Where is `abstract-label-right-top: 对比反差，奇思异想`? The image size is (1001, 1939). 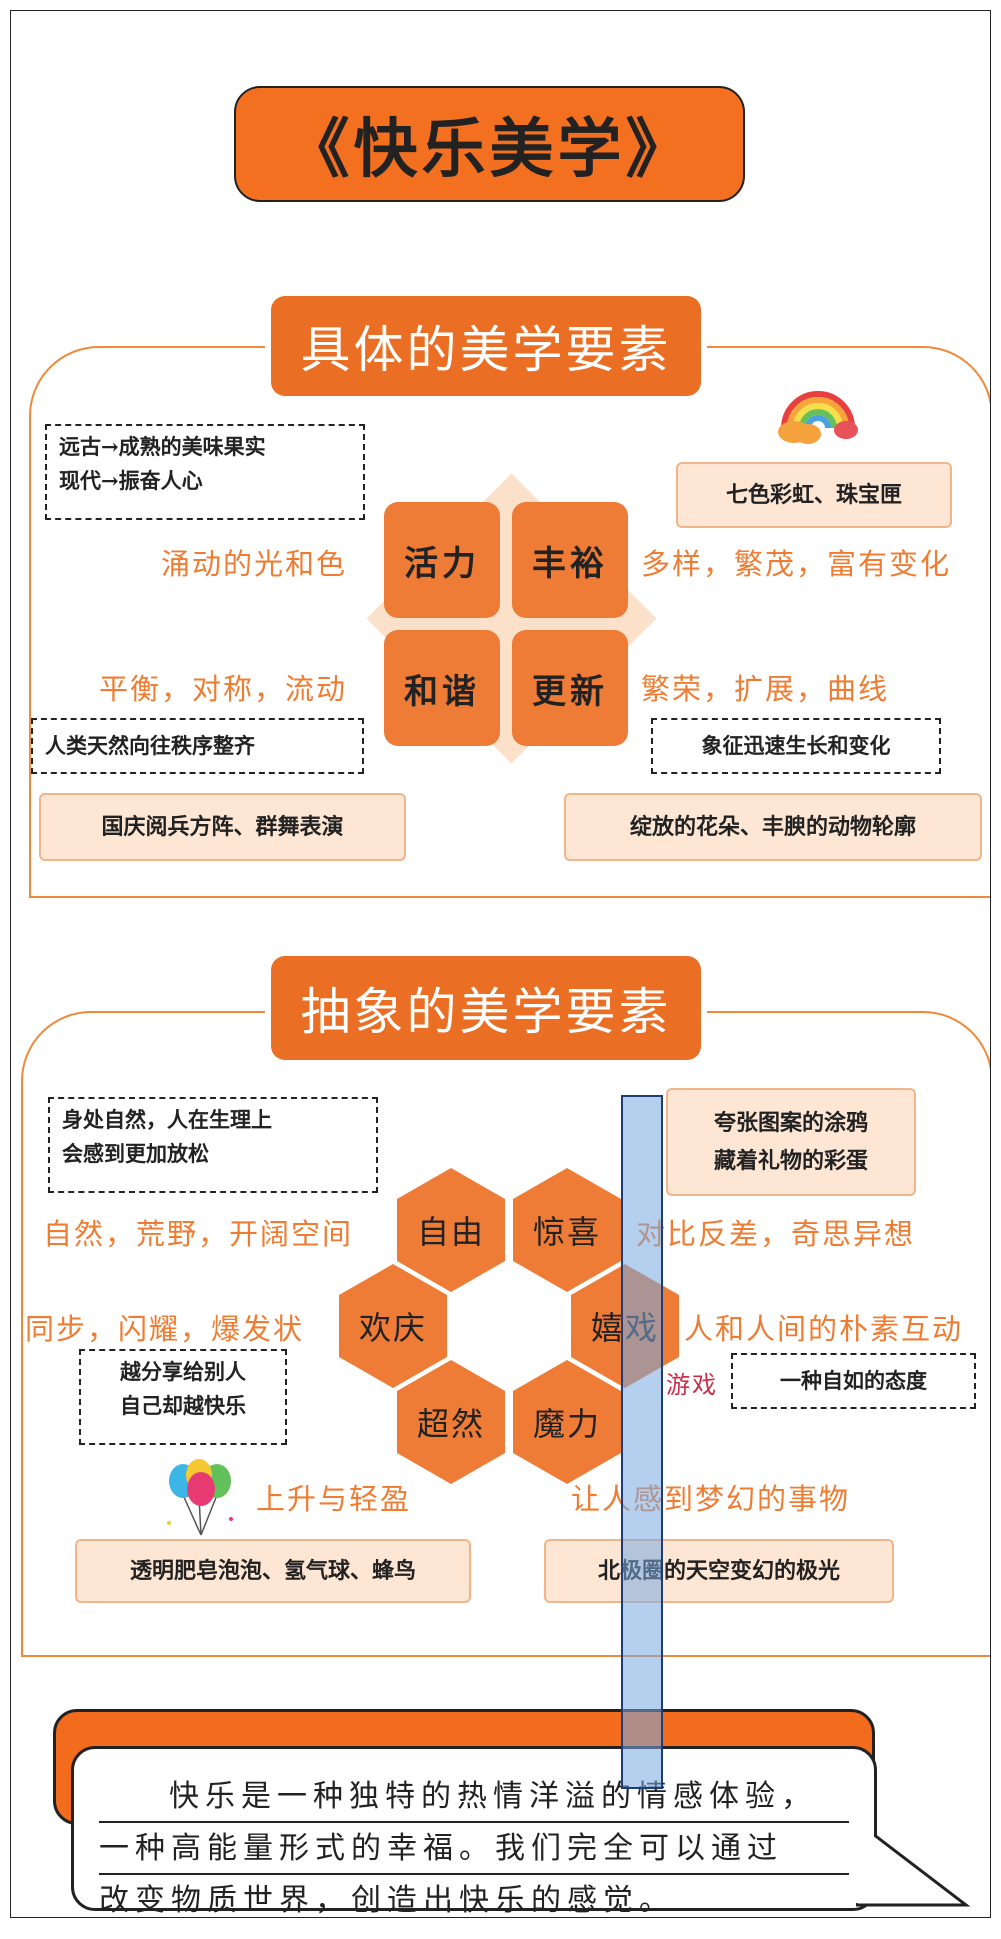
abstract-label-right-top: 对比反差，奇思异想 is located at coordinates (776, 1234).